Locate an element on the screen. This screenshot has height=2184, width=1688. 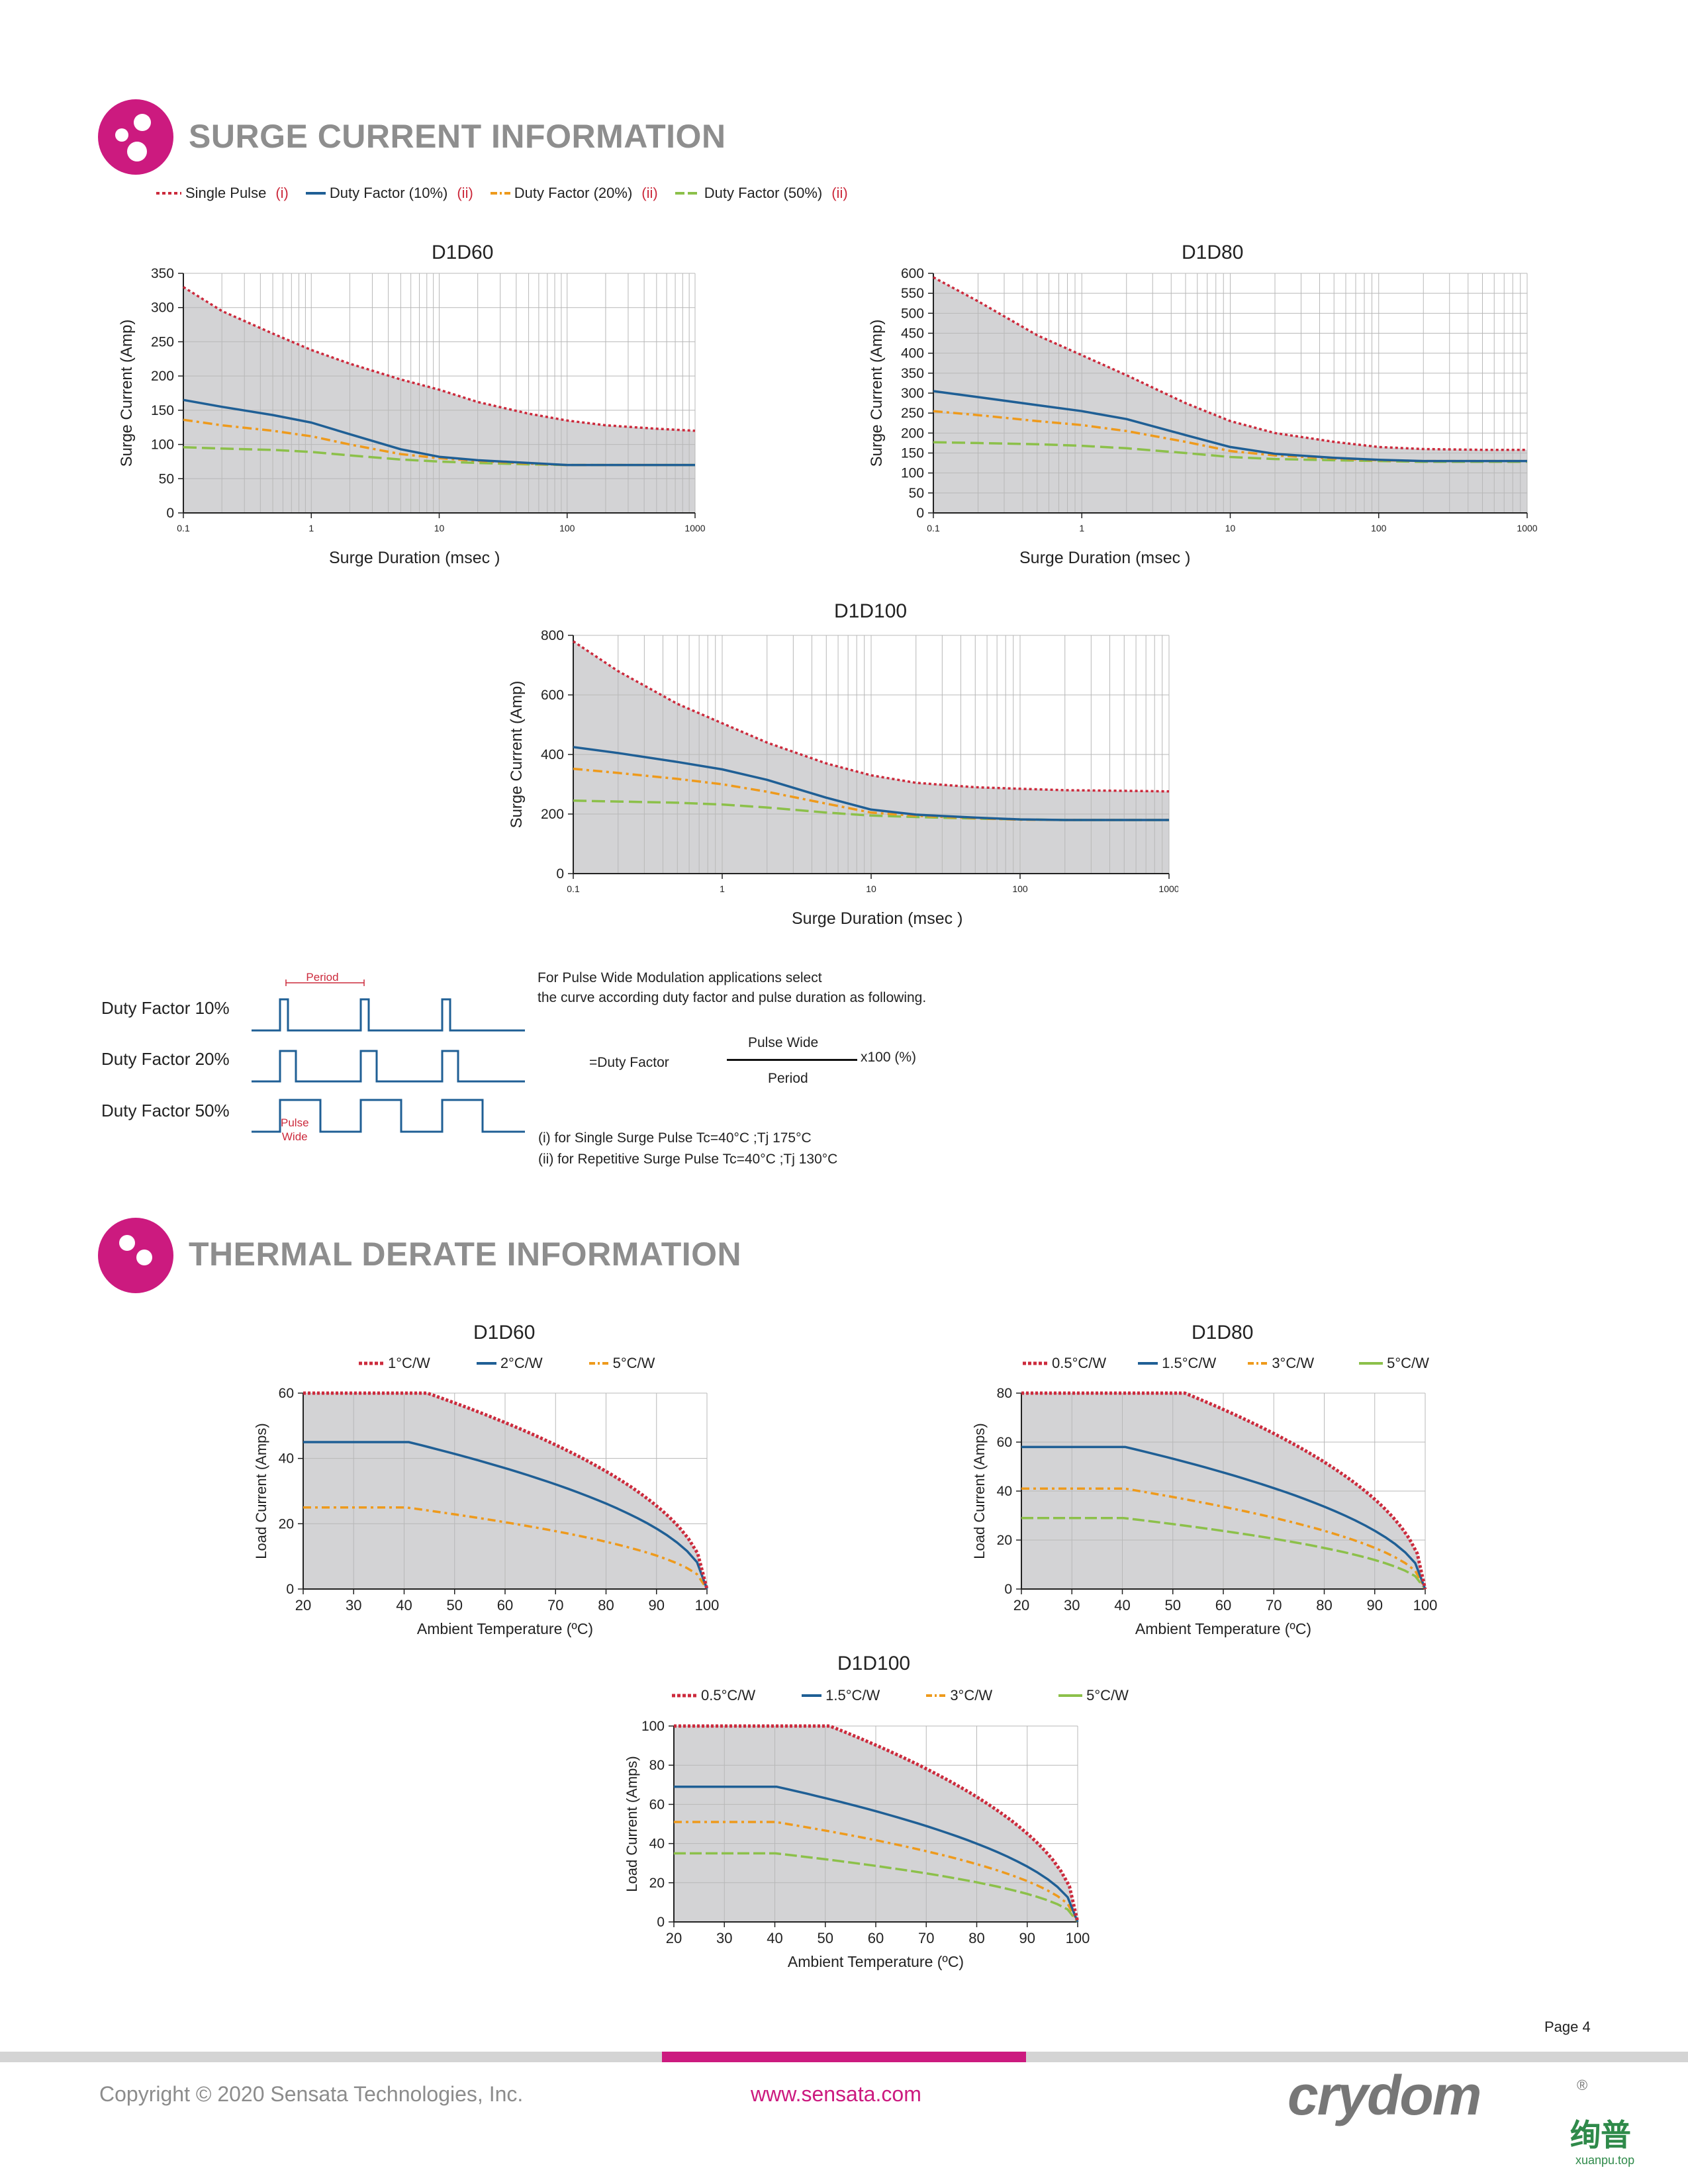
y-tick-label: 400 is located at coordinates (912, 353).